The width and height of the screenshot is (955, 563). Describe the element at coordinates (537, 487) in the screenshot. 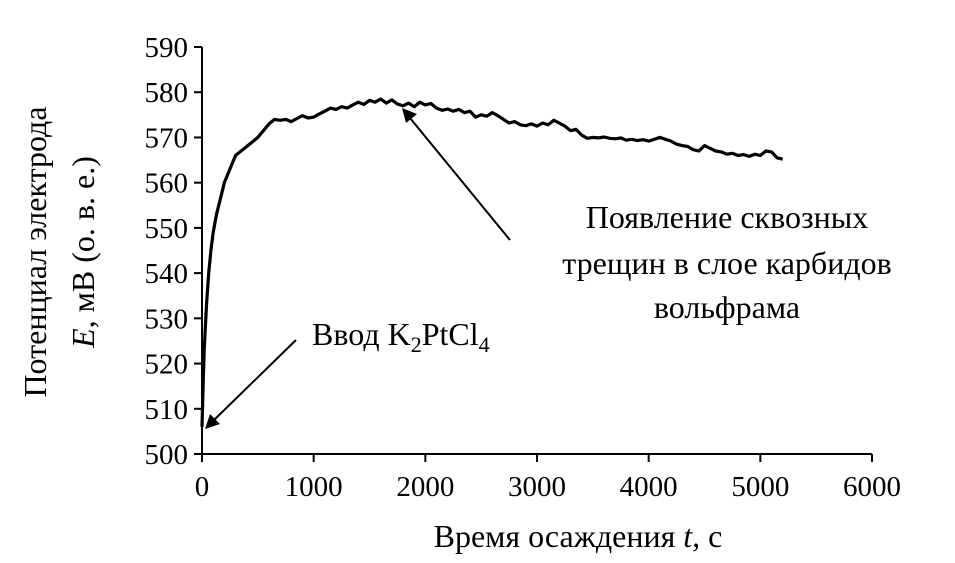

I see `x-tick-label: 3000` at that location.